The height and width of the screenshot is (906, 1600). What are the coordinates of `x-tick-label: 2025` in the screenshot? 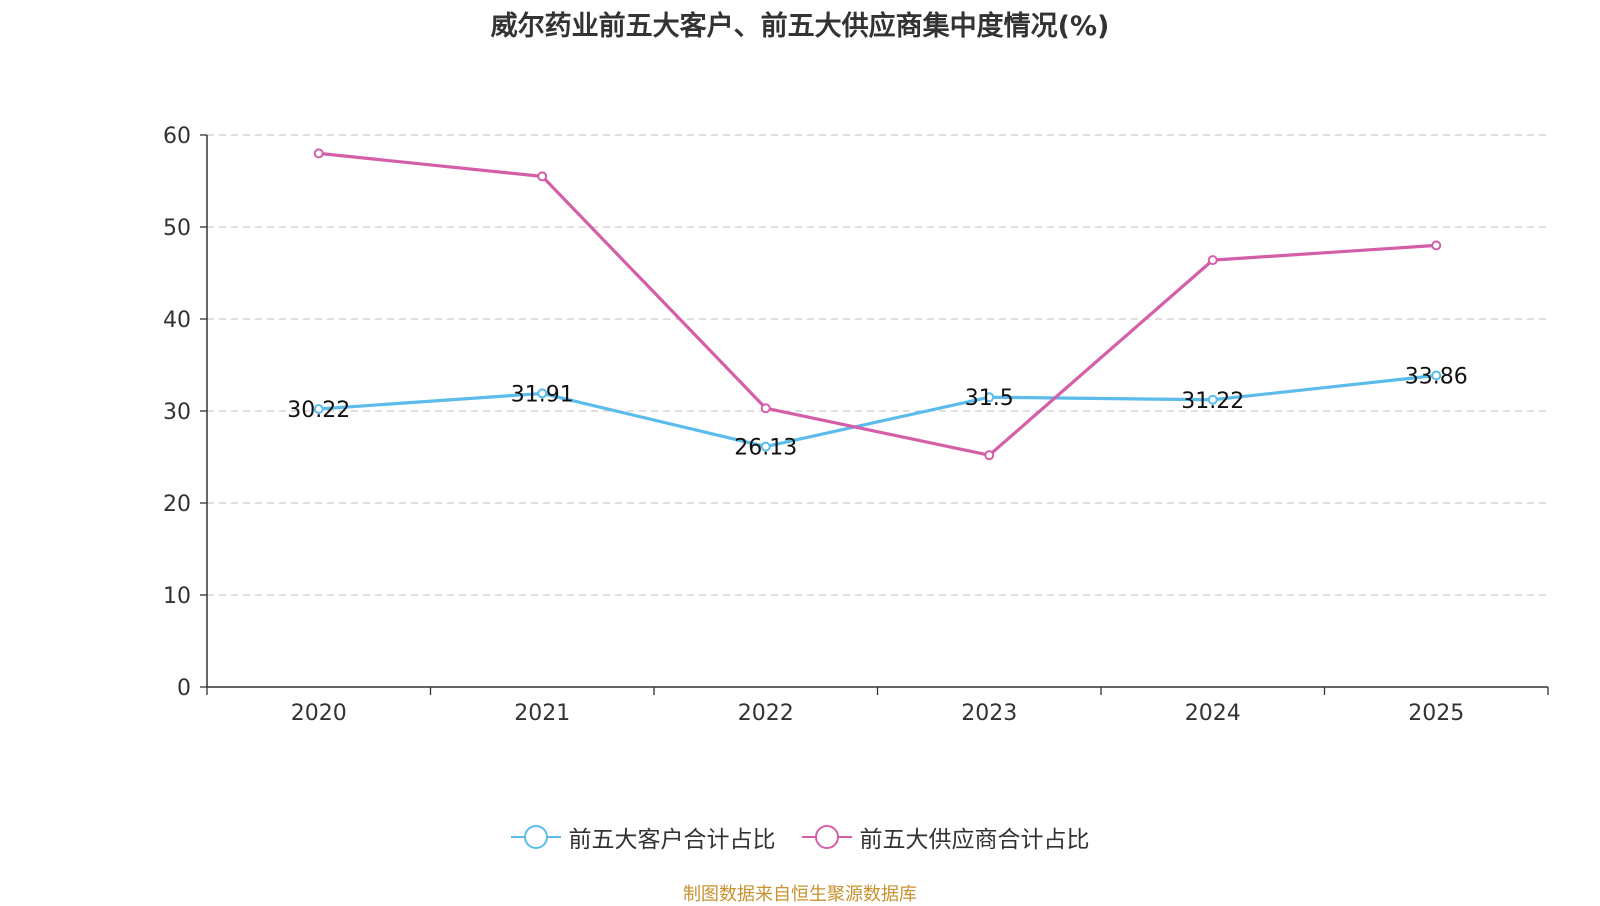 It's located at (1436, 713).